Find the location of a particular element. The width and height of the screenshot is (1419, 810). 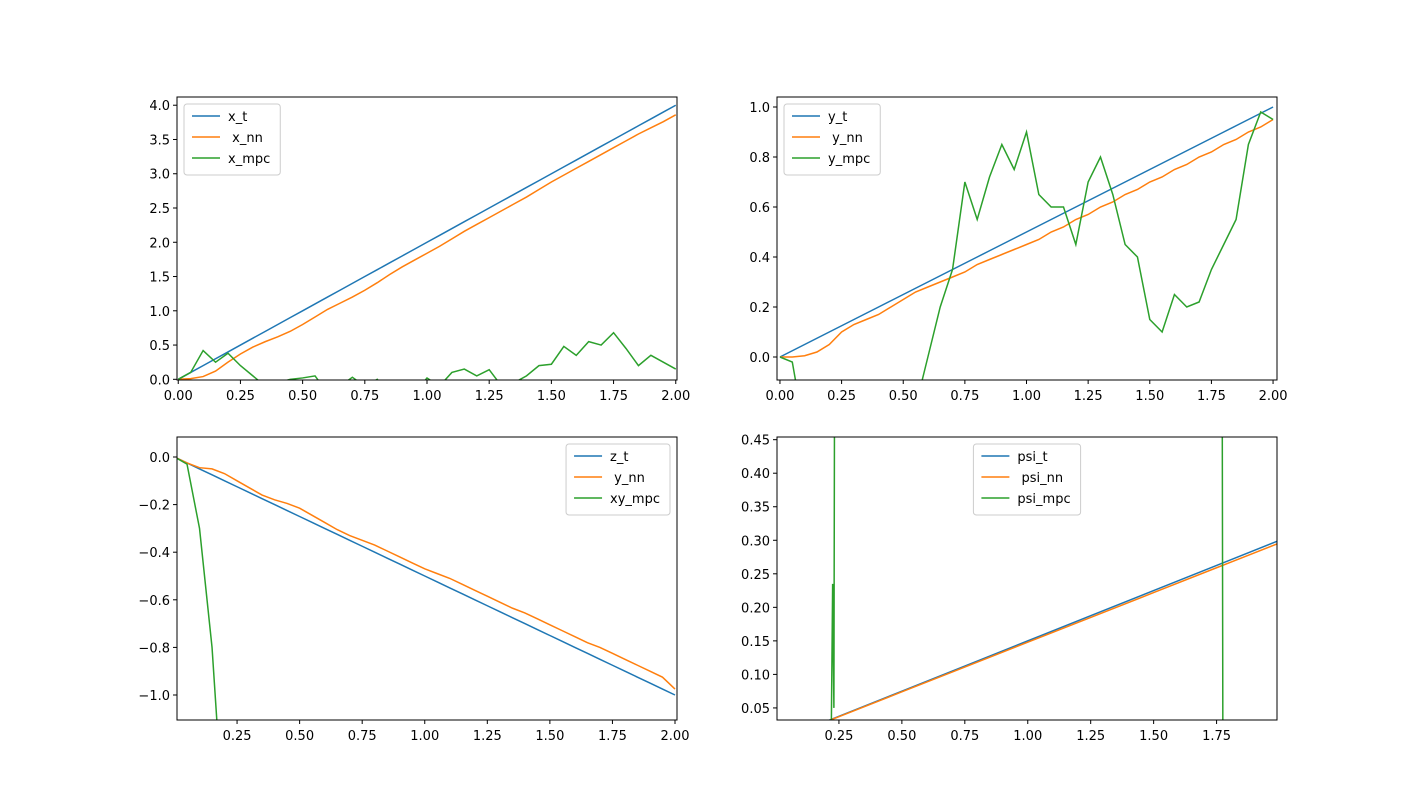

legend: psi_t psi_nn psi_mpc is located at coordinates (1027, 479).